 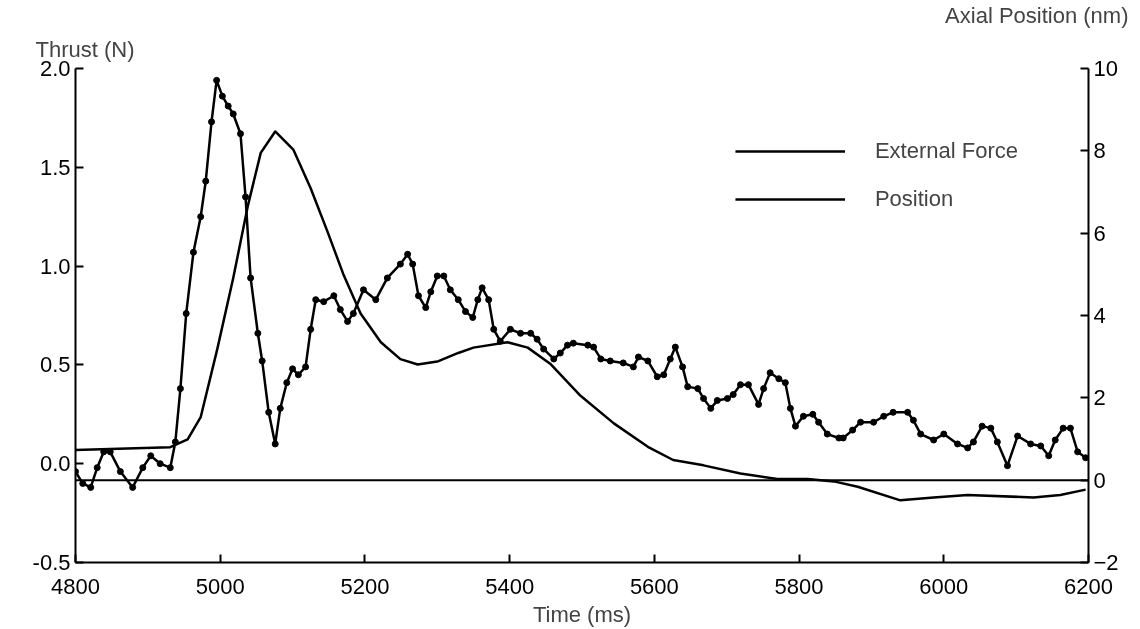 What do you see at coordinates (914, 199) in the screenshot?
I see `legend-label: Position` at bounding box center [914, 199].